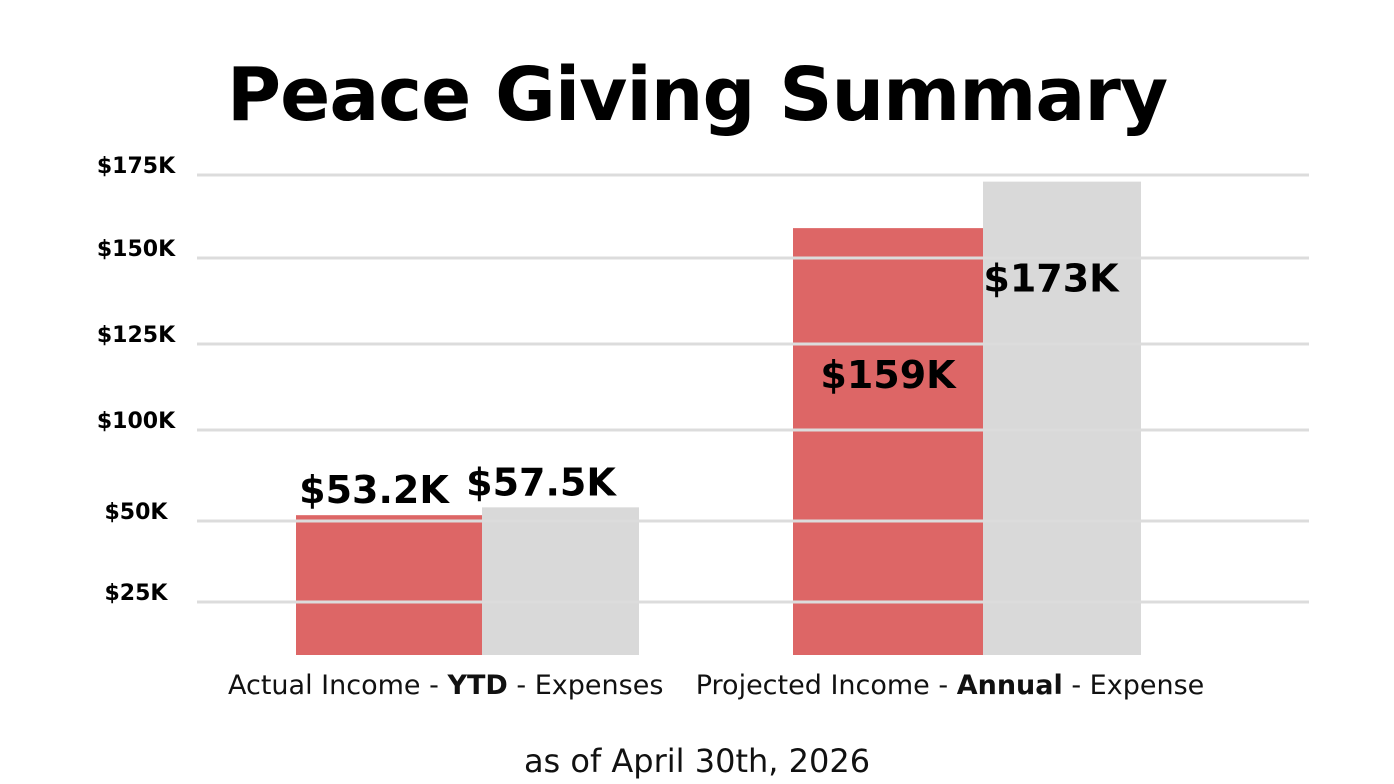 The width and height of the screenshot is (1394, 784). What do you see at coordinates (137, 512) in the screenshot?
I see `y-tick-label-1: $50K` at bounding box center [137, 512].